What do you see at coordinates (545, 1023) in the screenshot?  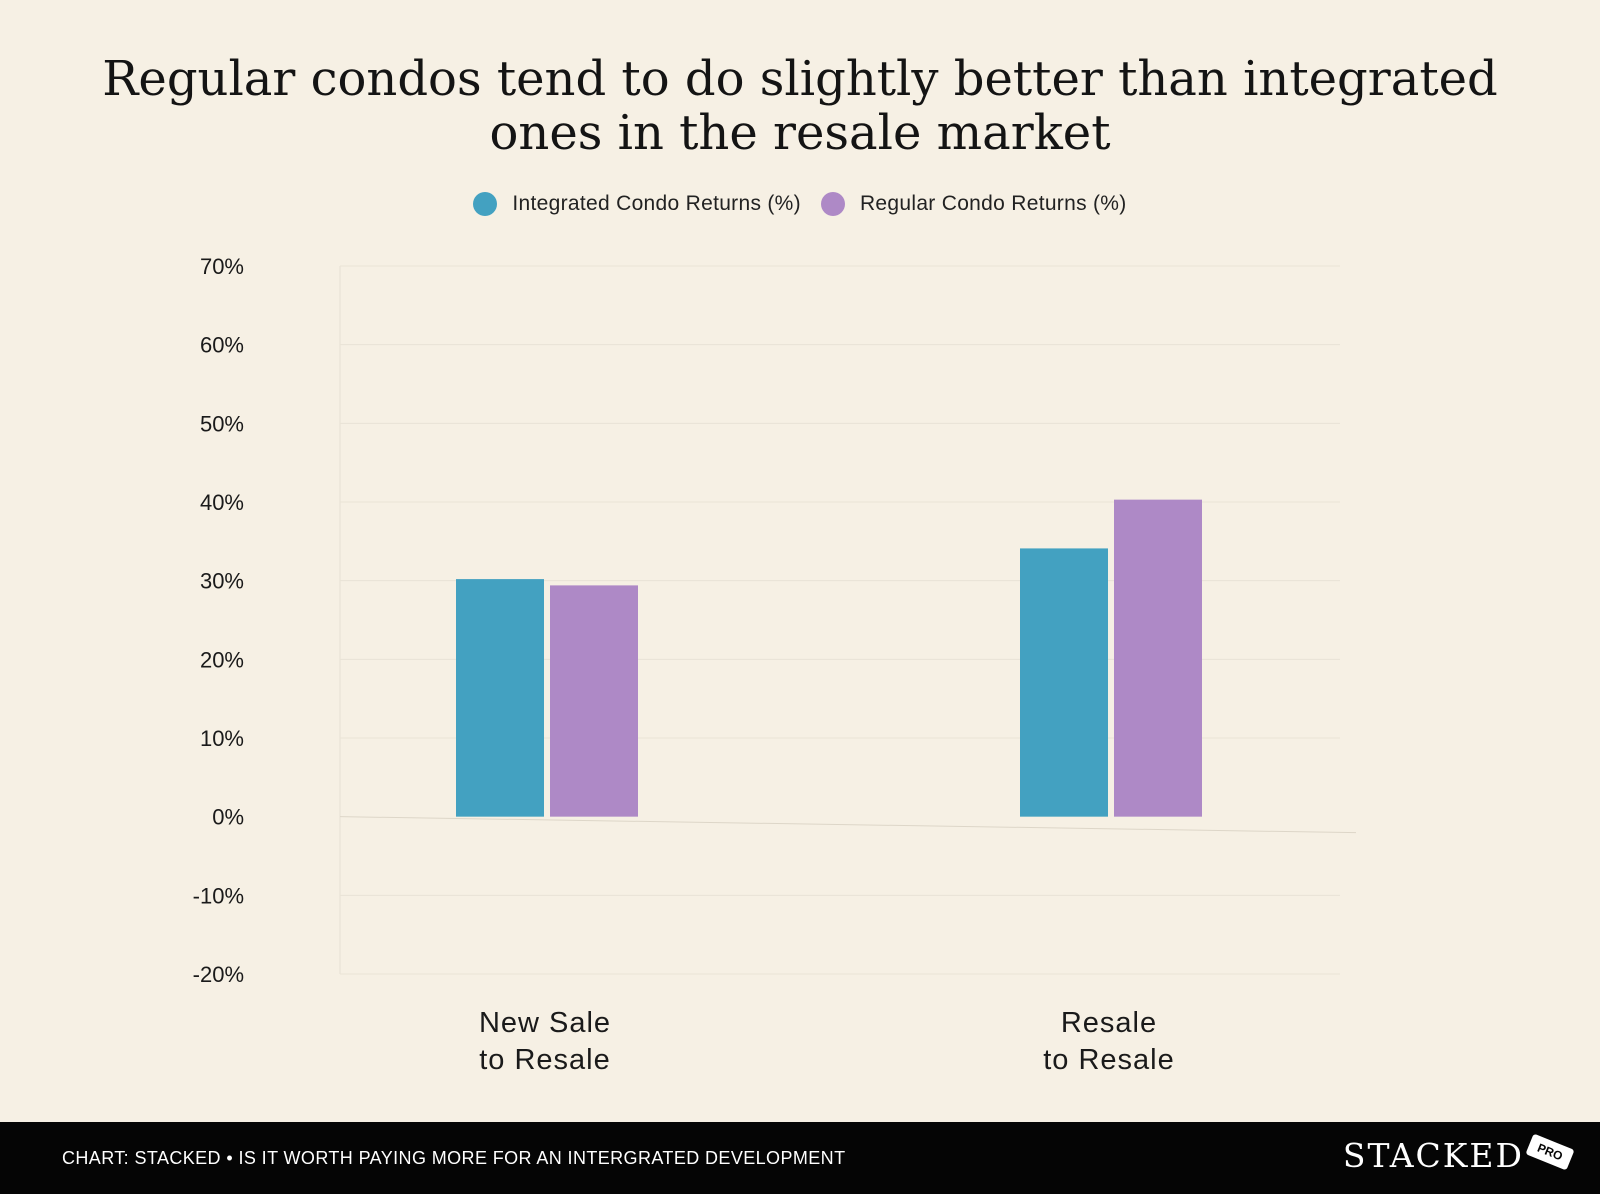 I see `x-tick-label: New Sale` at bounding box center [545, 1023].